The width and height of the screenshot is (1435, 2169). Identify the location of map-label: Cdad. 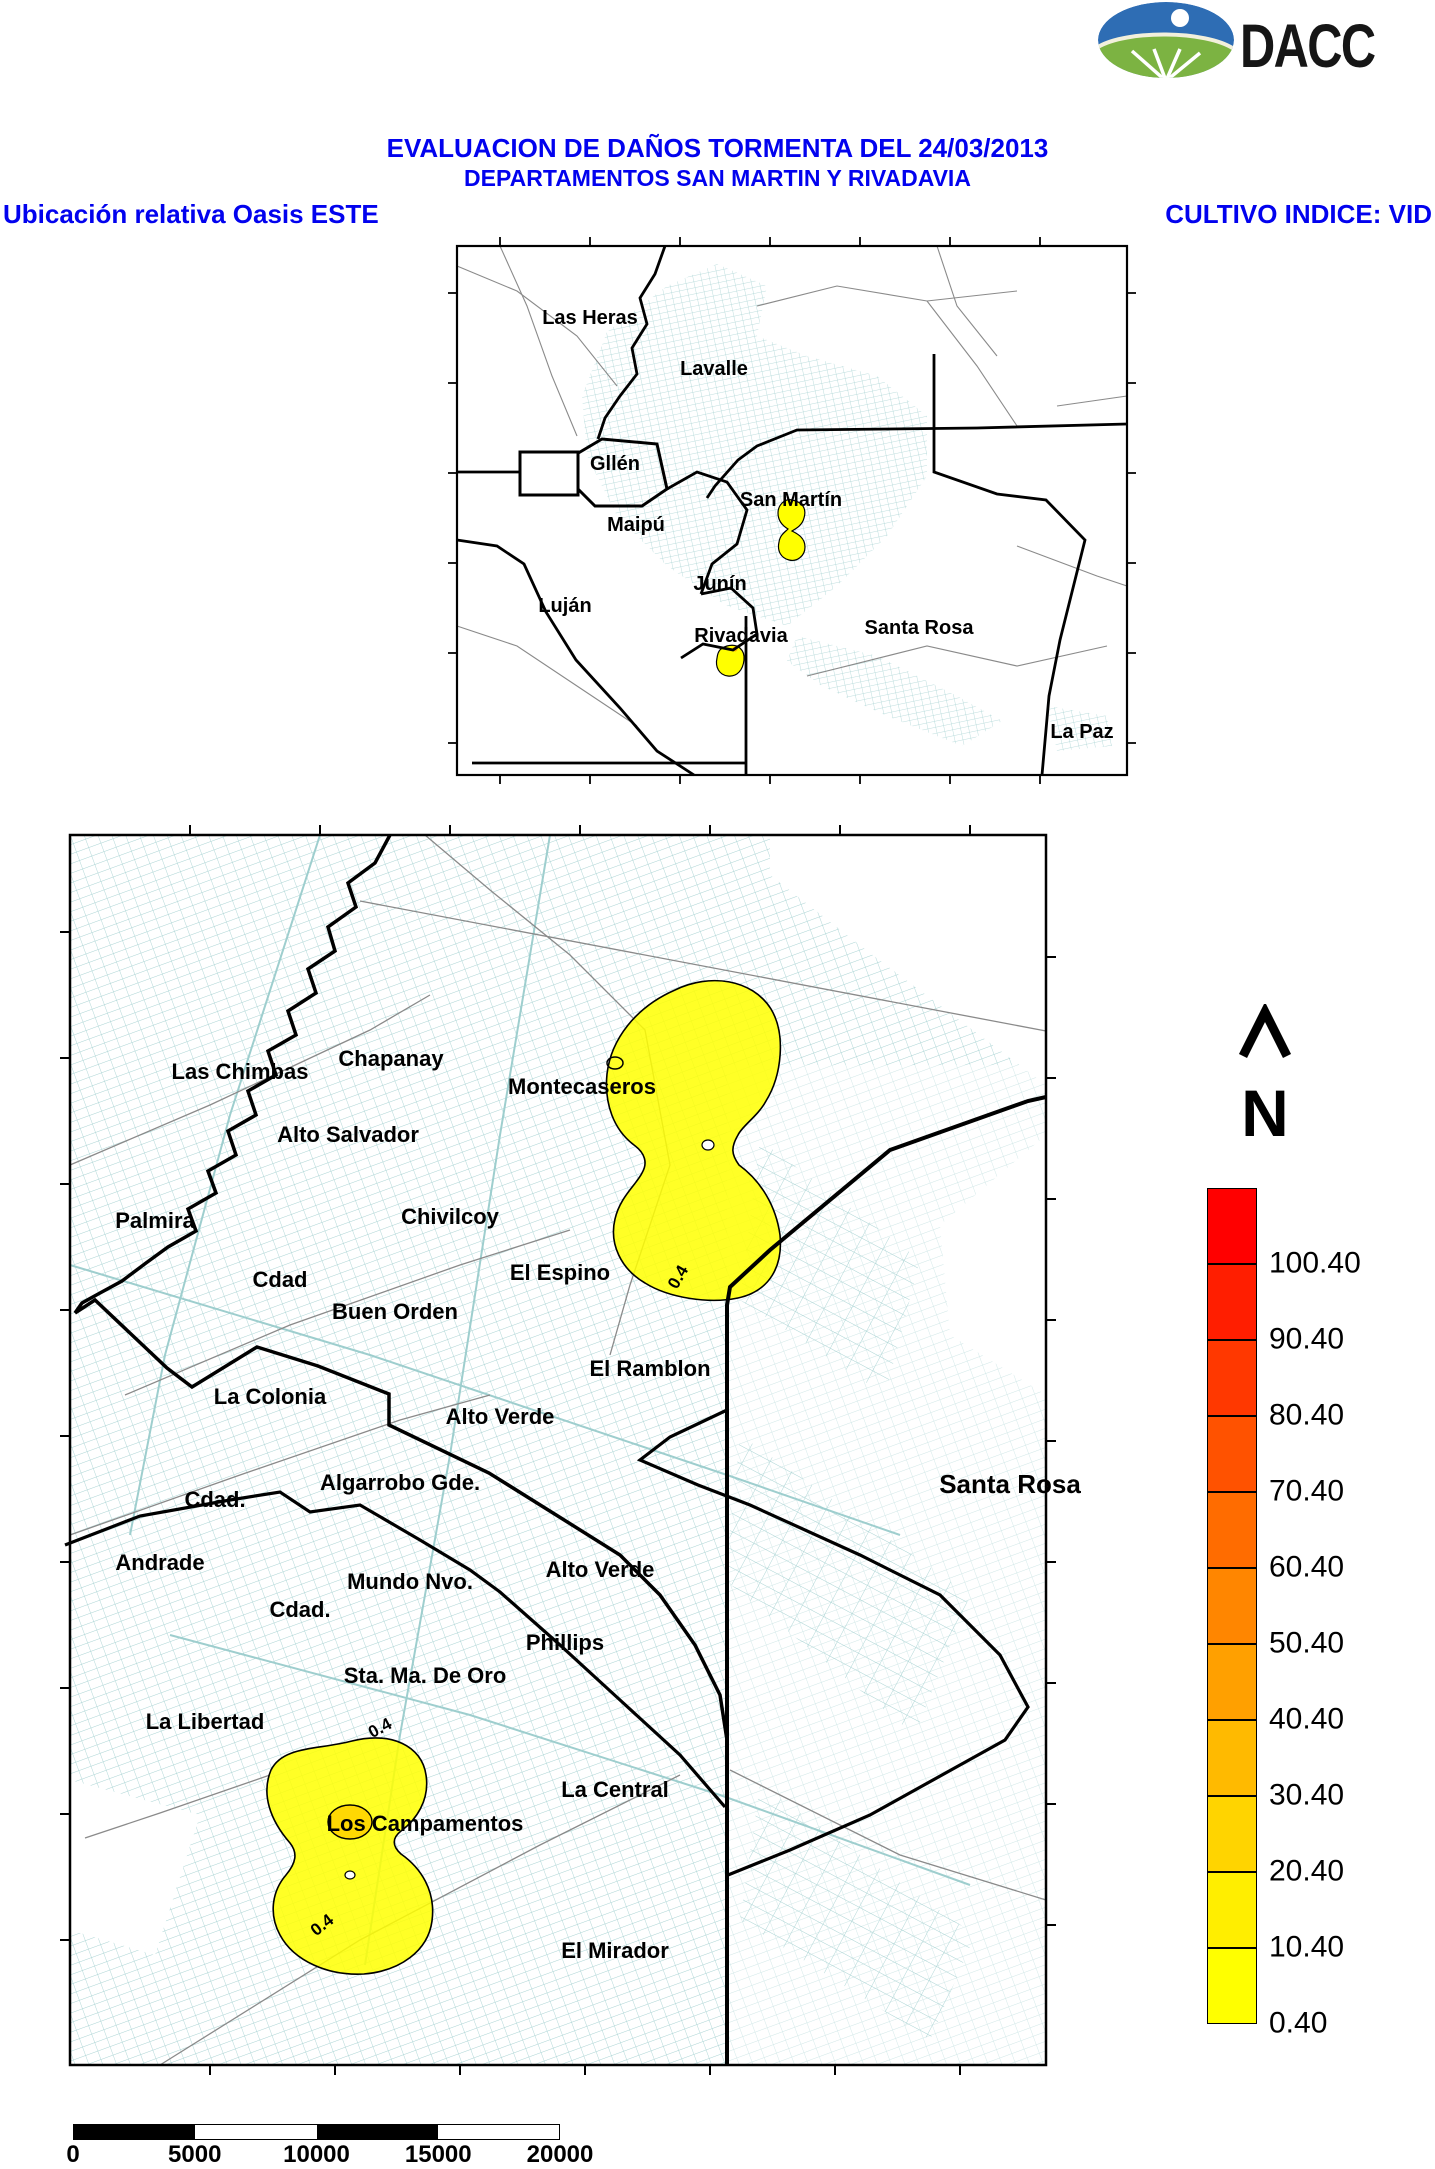
(280, 1279).